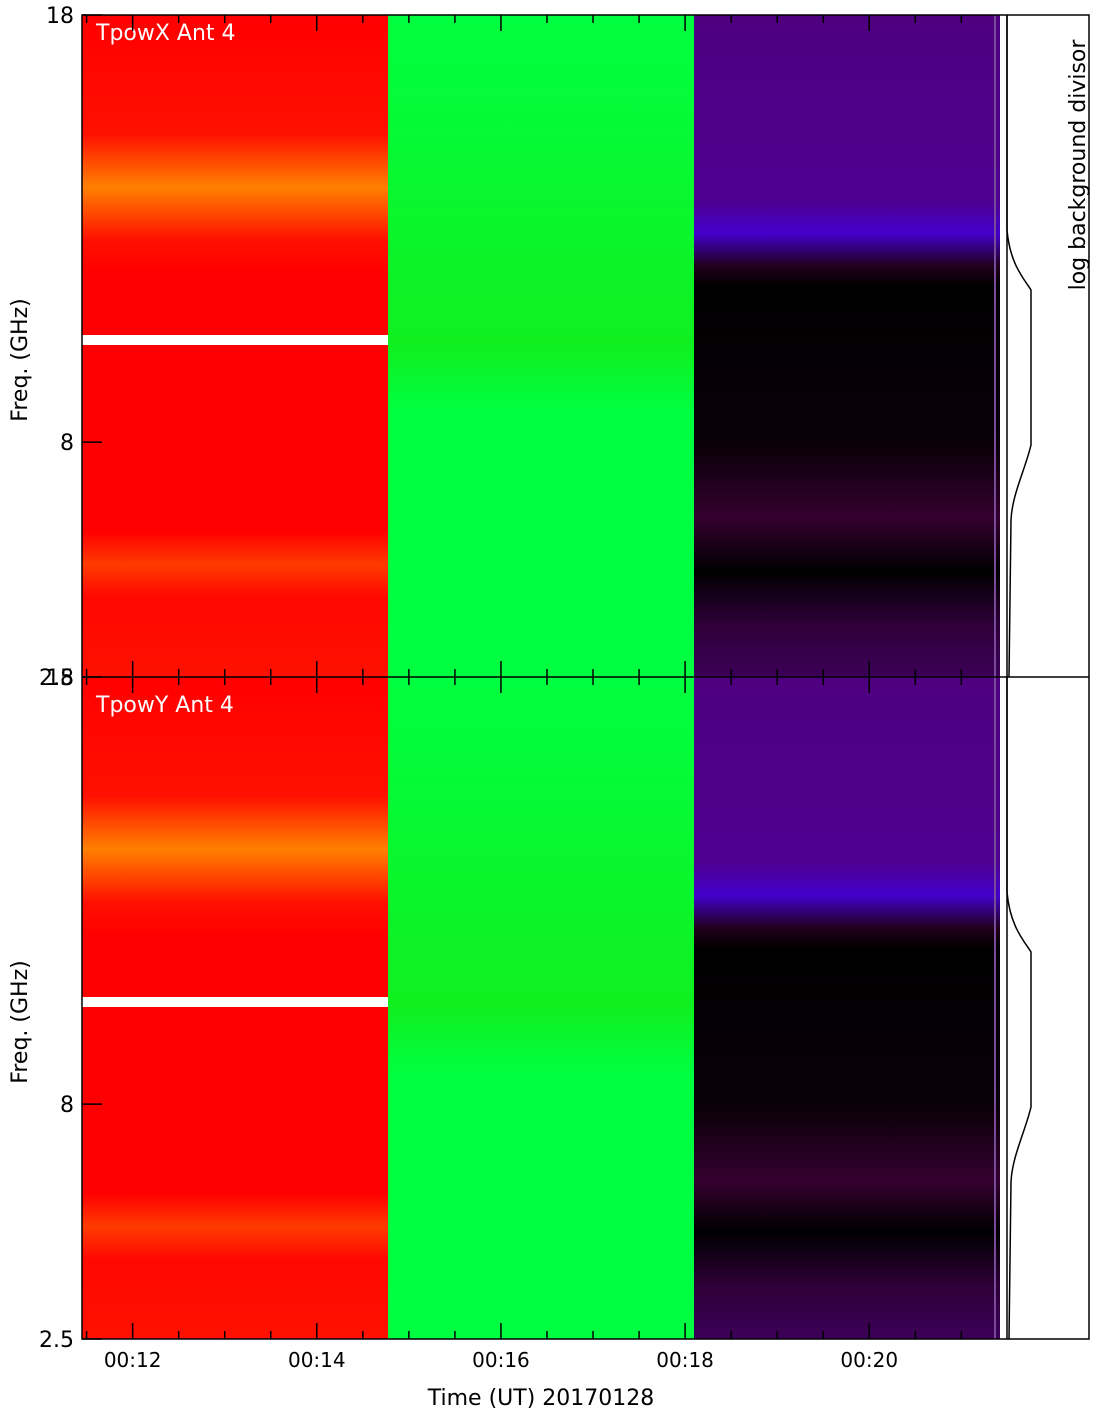 The width and height of the screenshot is (1106, 1410). Describe the element at coordinates (685, 1360) in the screenshot. I see `x-tick-label: 00:18` at that location.